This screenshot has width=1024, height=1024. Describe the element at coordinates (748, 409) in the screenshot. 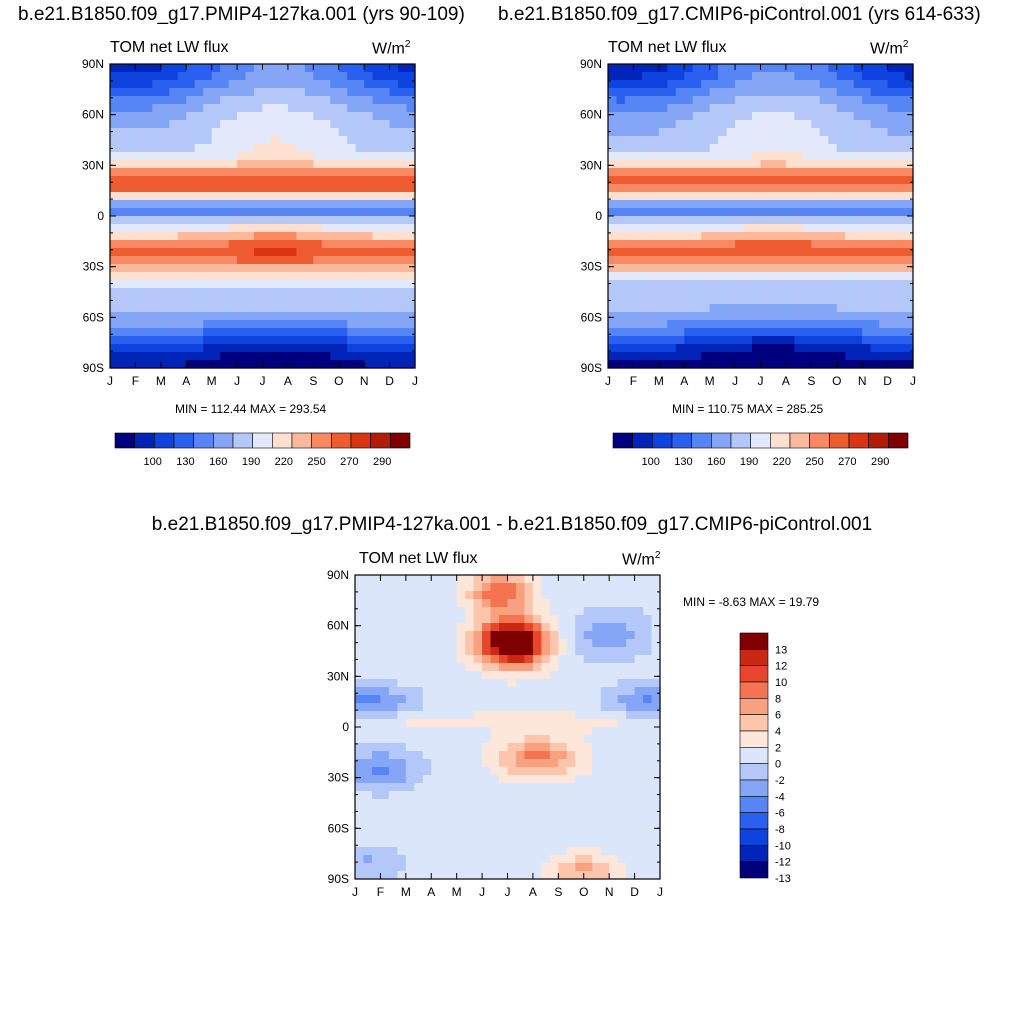

I see `right-stats: MIN = 110.75 MAX = 285.25` at that location.